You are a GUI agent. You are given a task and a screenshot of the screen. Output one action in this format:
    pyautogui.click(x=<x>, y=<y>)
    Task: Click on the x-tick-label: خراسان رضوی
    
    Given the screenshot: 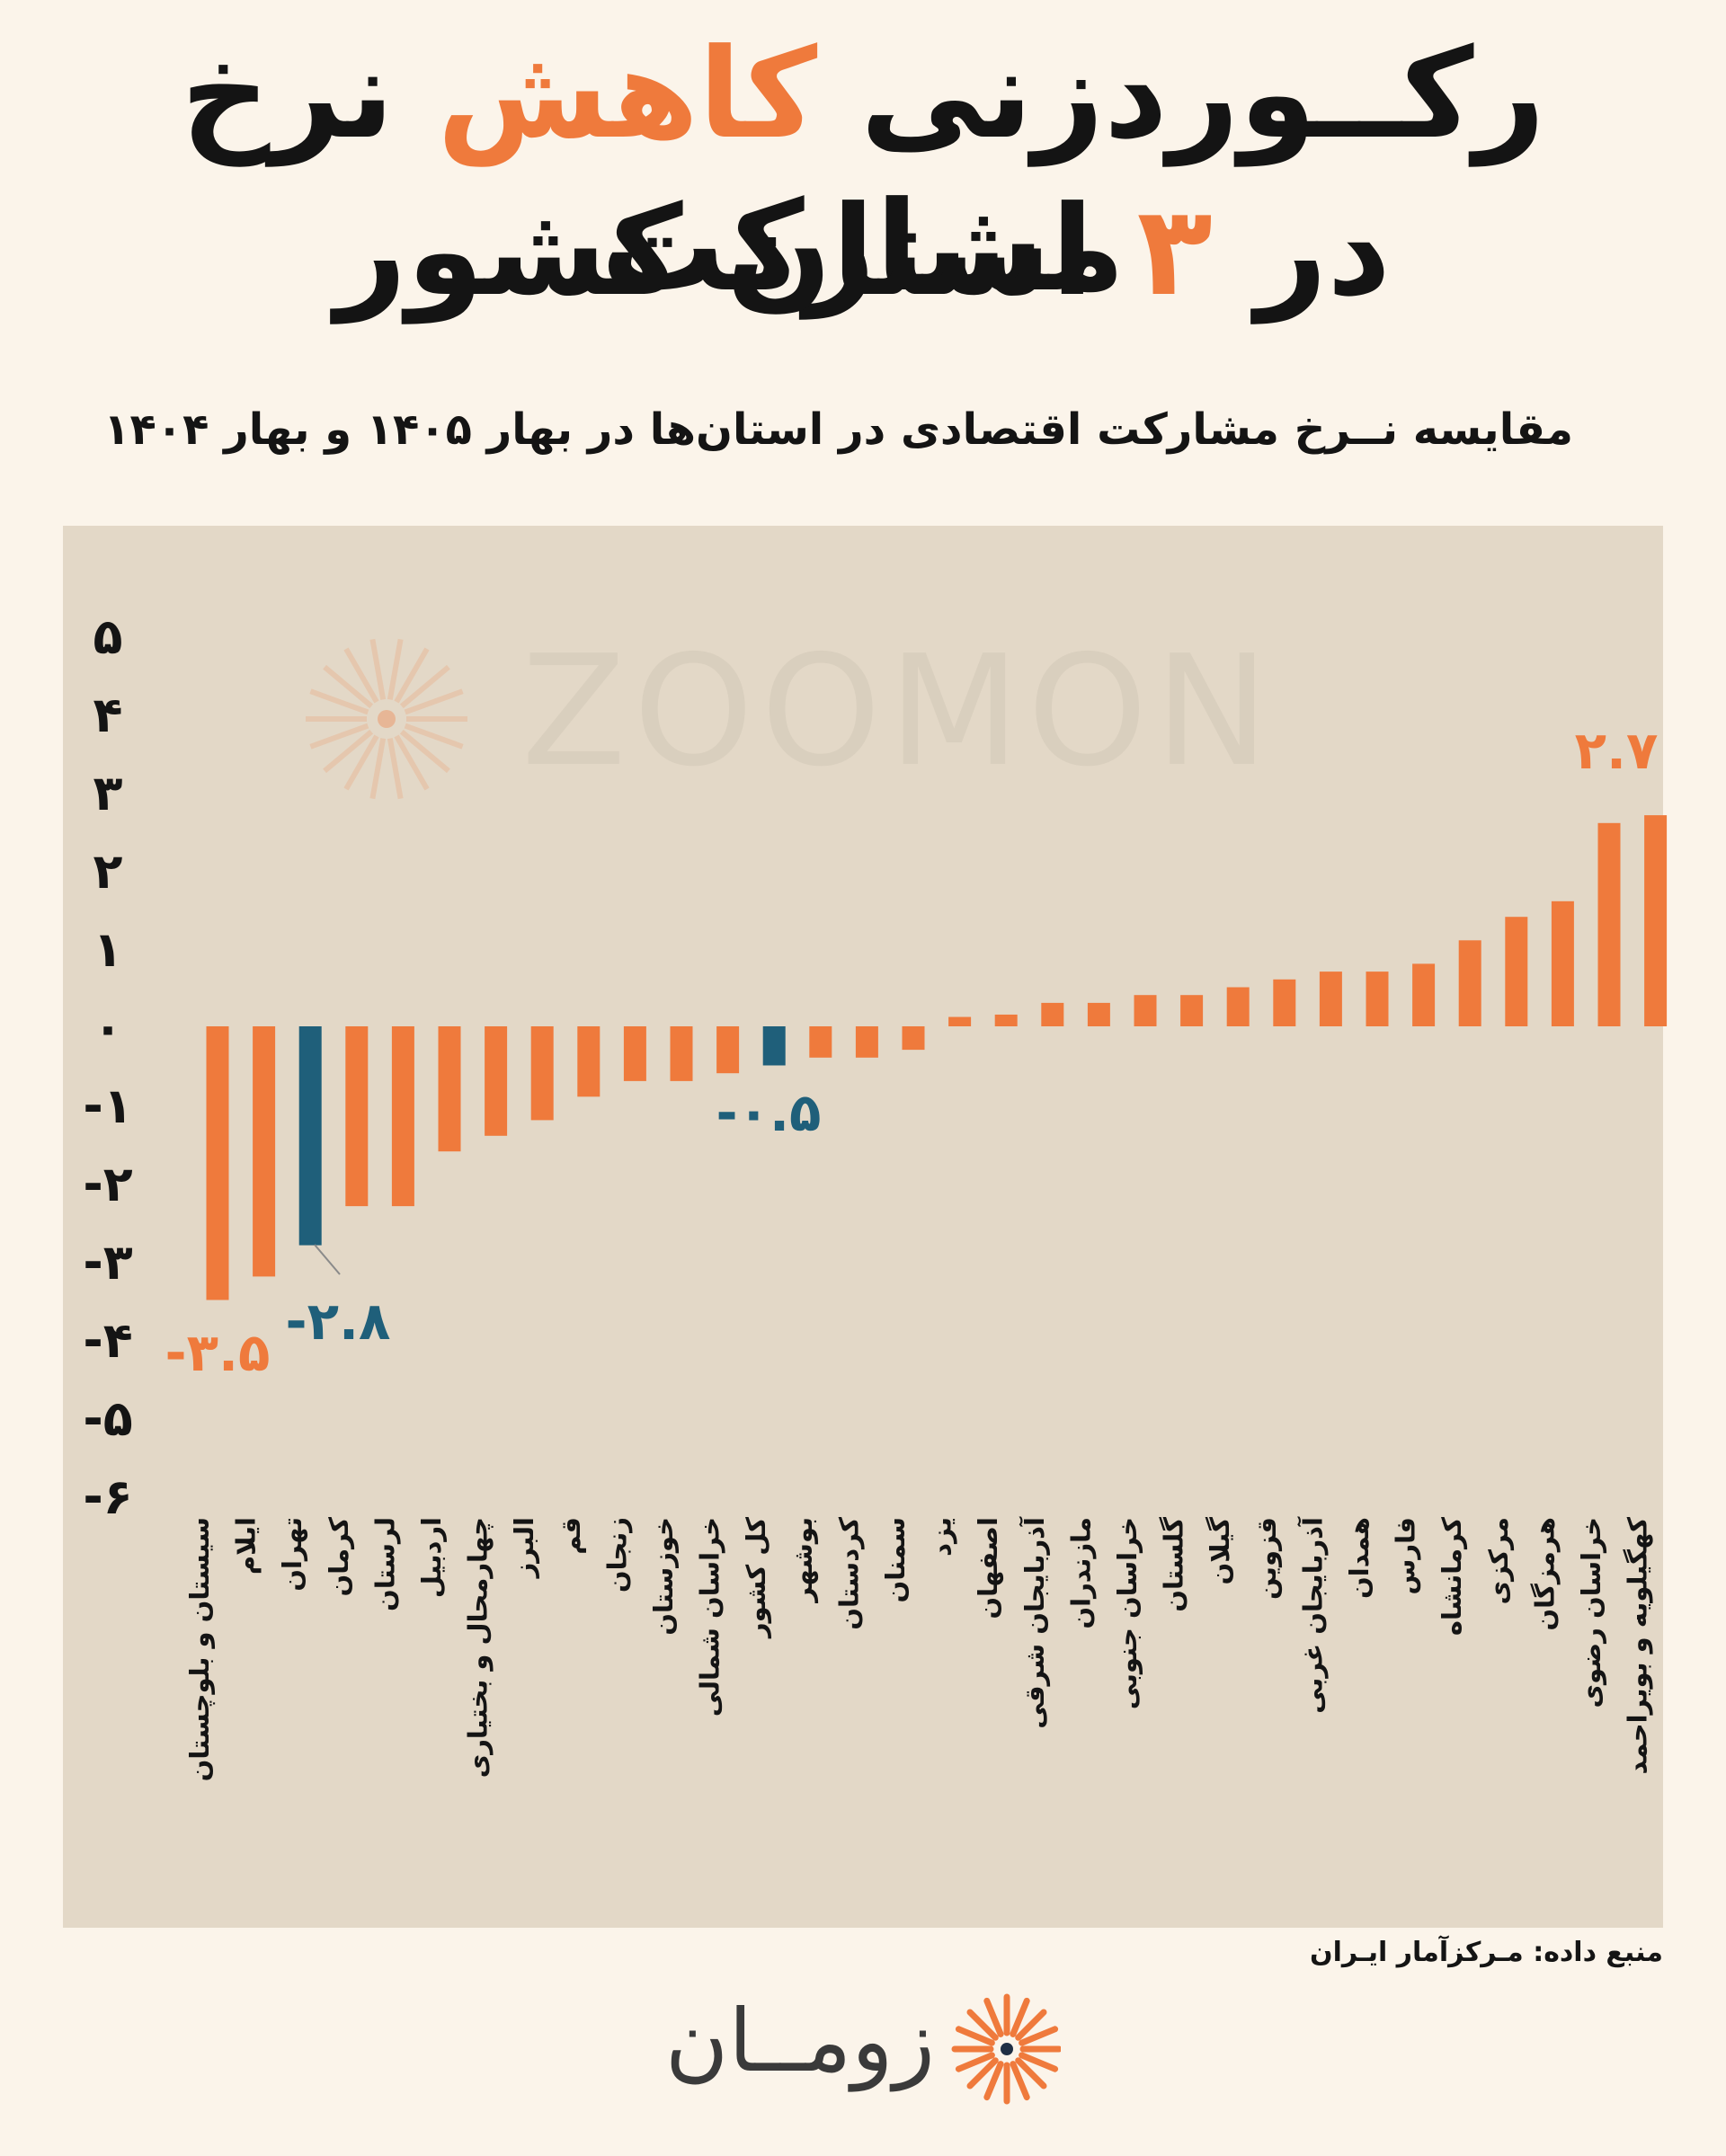 What is the action you would take?
    pyautogui.click(x=1591, y=1612)
    